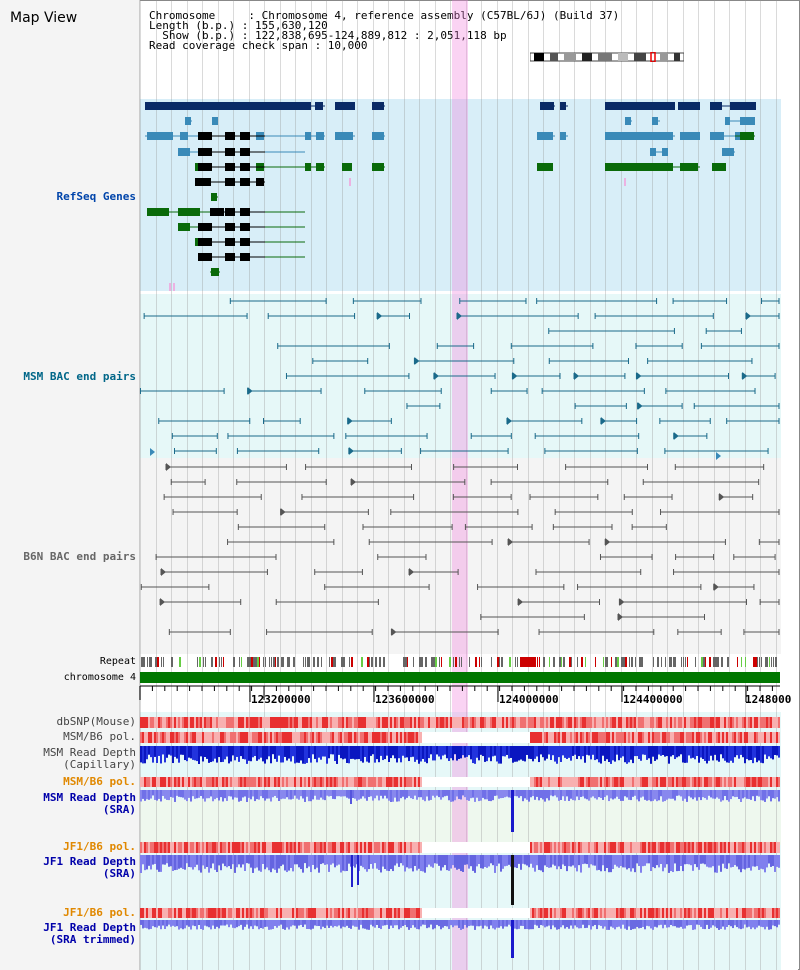 This screenshot has height=970, width=800. I want to click on track-label-repeat: Repeat, so click(117, 661).